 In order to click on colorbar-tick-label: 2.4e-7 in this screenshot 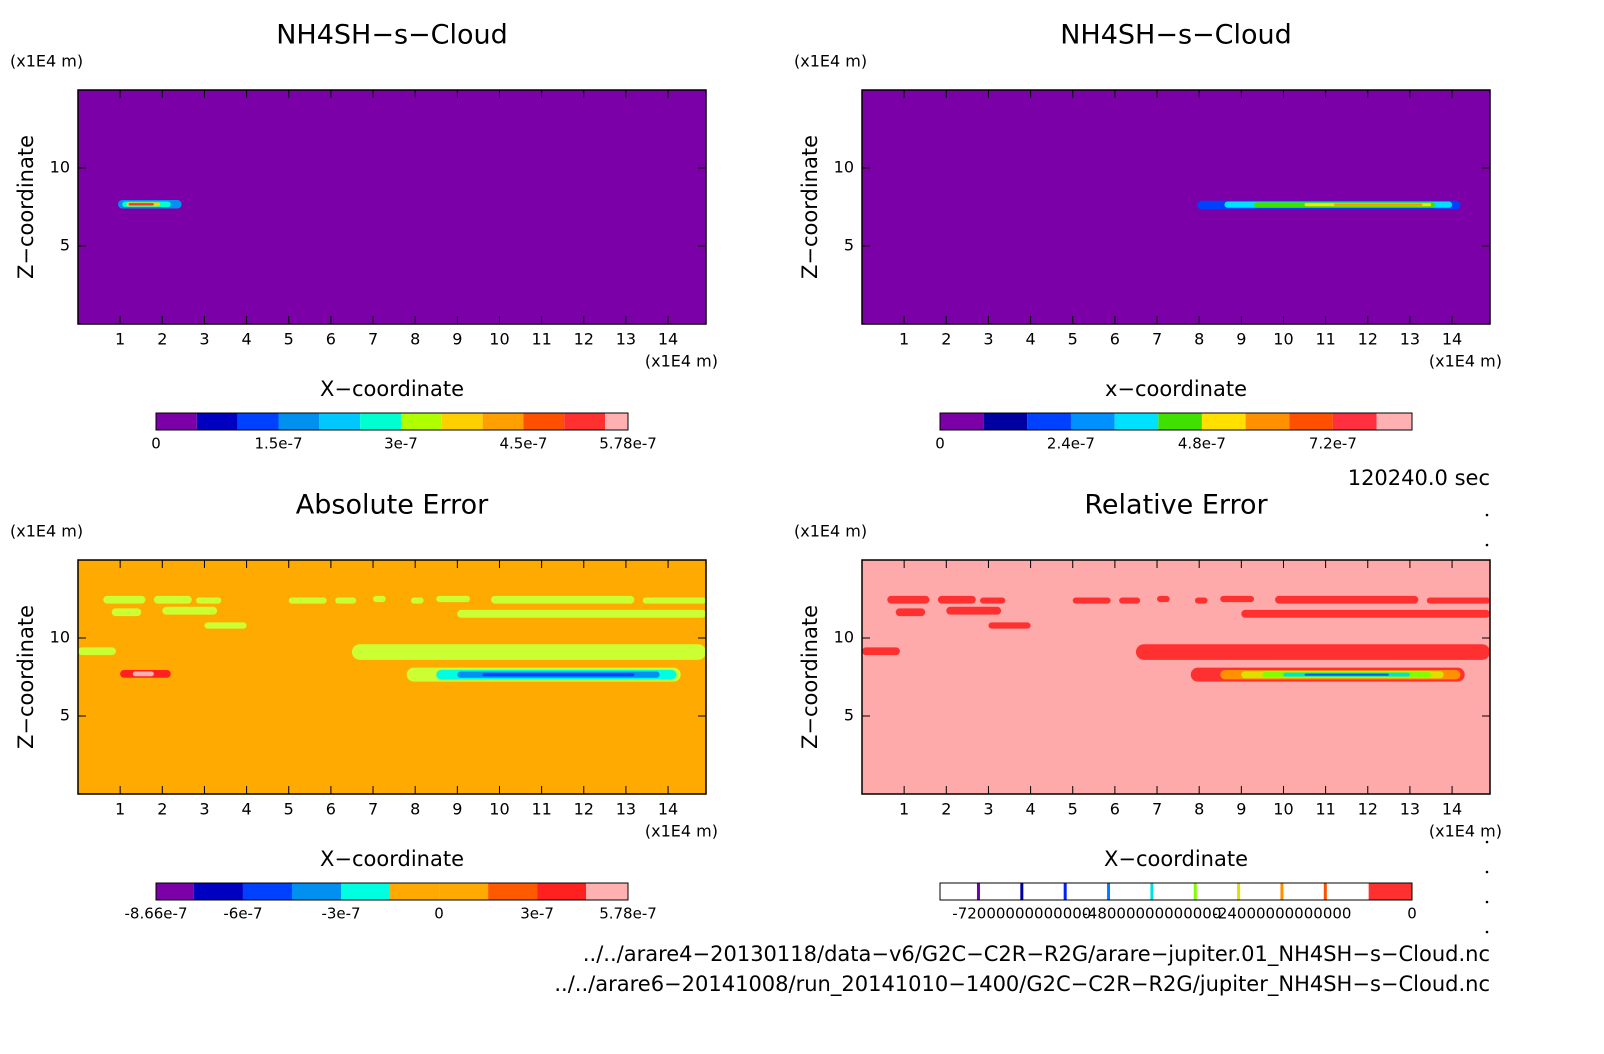, I will do `click(1071, 444)`.